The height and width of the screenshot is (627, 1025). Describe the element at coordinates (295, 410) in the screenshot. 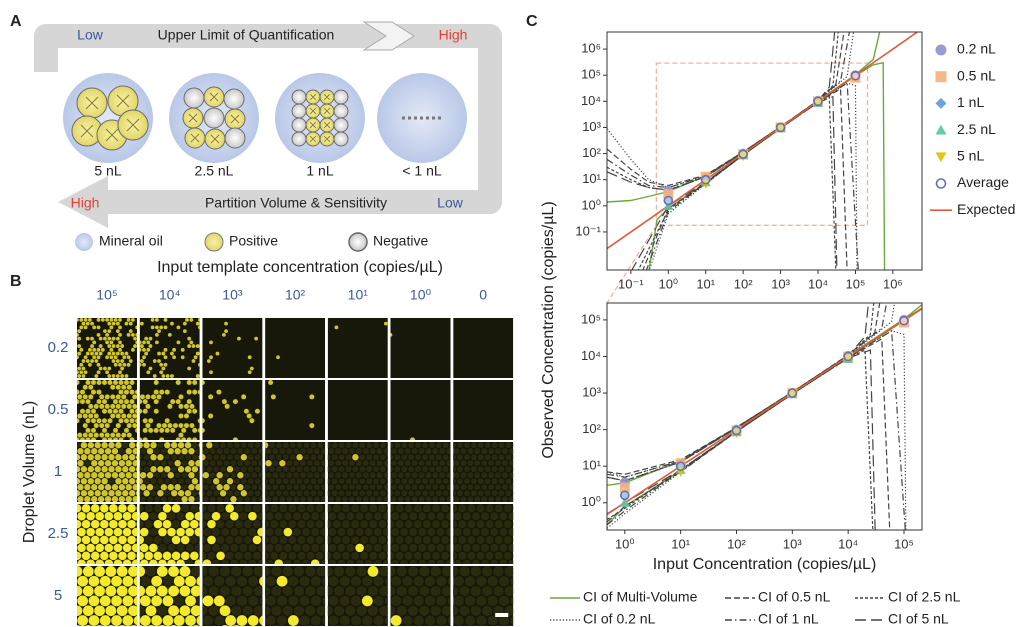

I see `micrograph` at that location.